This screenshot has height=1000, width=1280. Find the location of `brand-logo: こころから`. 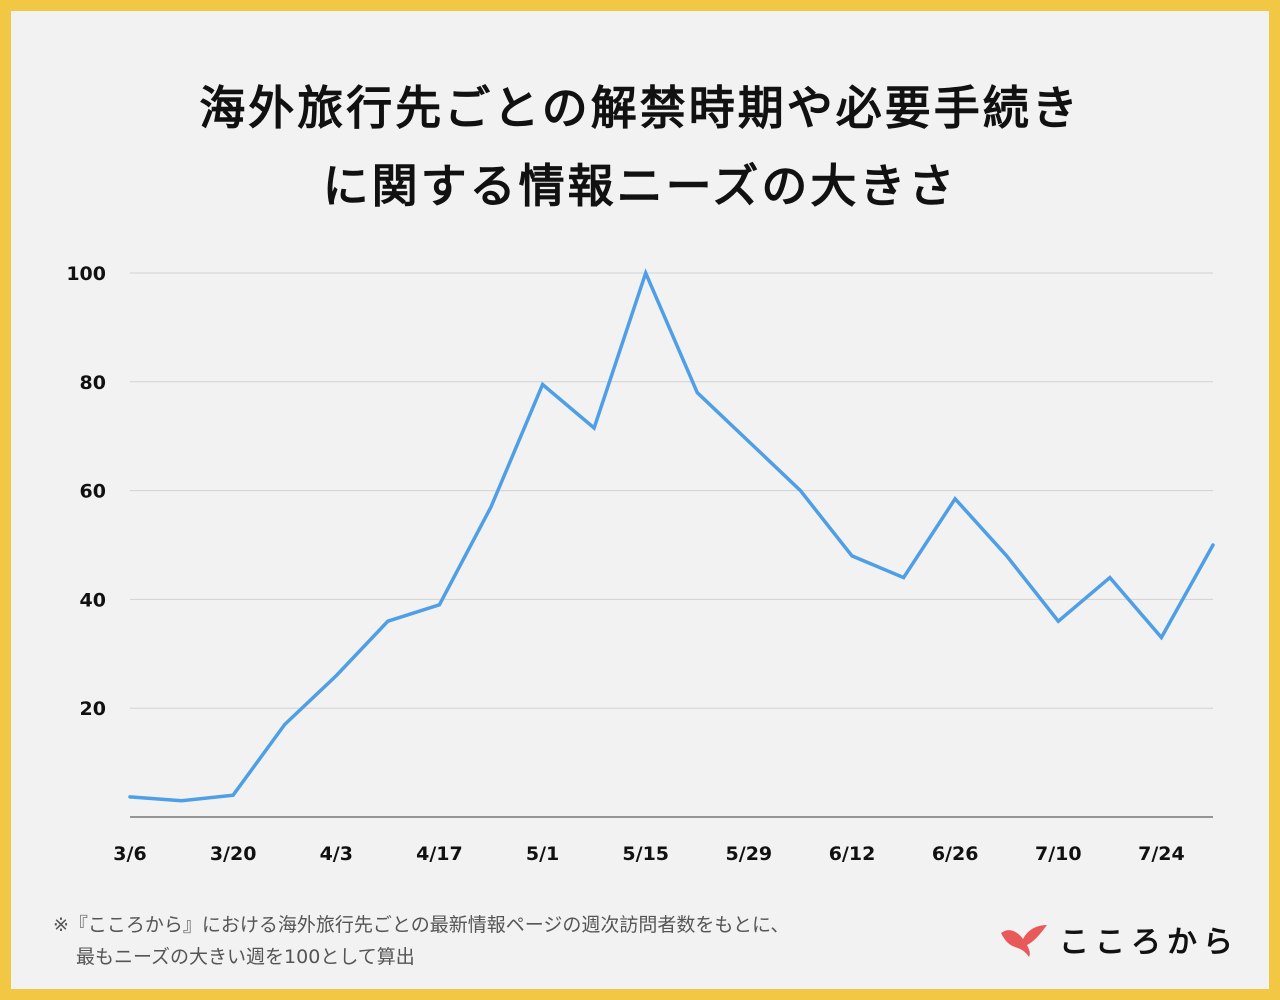

brand-logo: こころから is located at coordinates (1119, 939).